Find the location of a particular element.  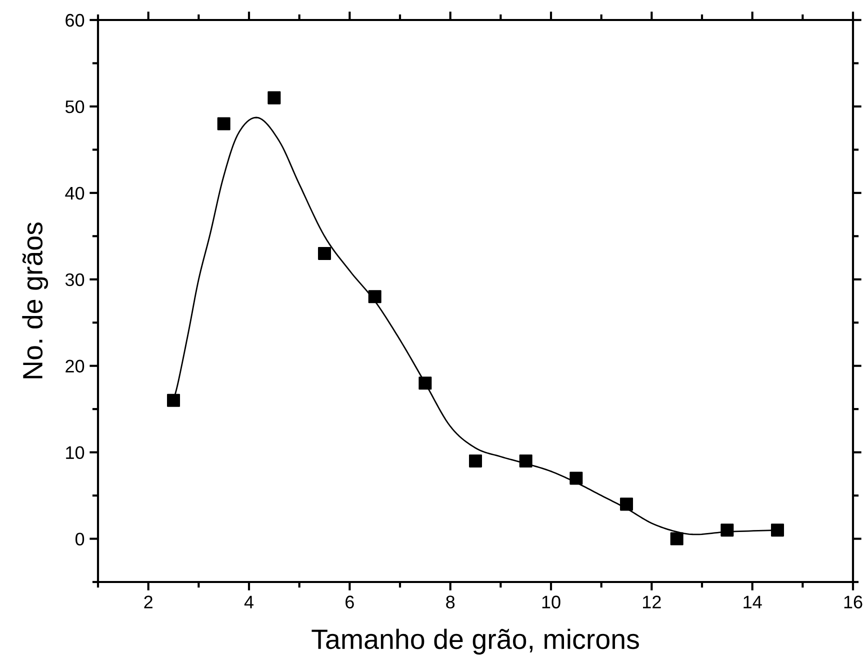

y-tick-label: 40 is located at coordinates (74, 193).